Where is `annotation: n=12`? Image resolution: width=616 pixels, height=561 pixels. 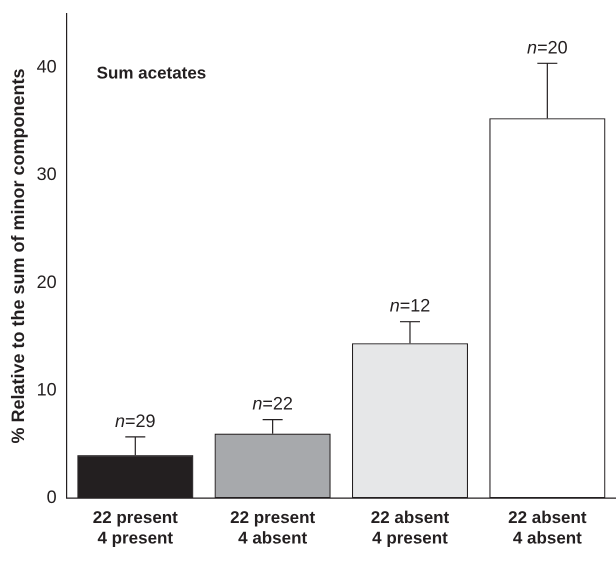 annotation: n=12 is located at coordinates (410, 306).